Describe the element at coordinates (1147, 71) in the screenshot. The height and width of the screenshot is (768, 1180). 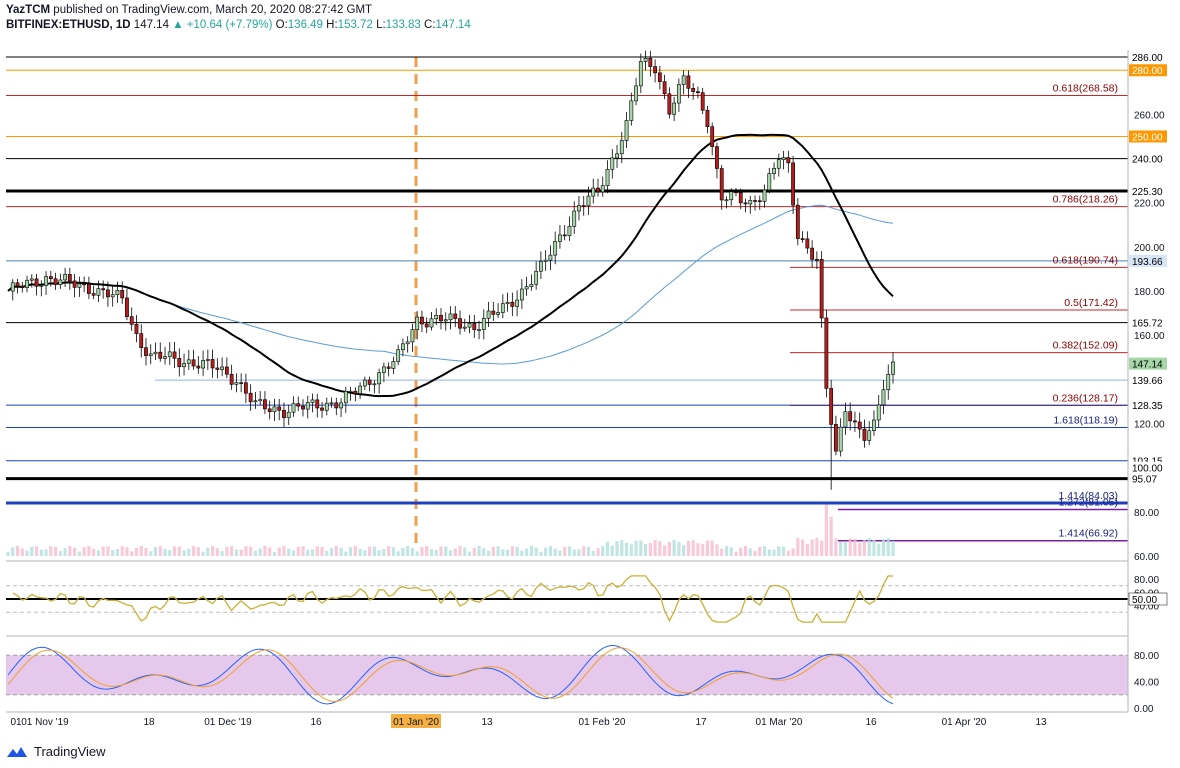
I see `price-tag: 280.00` at that location.